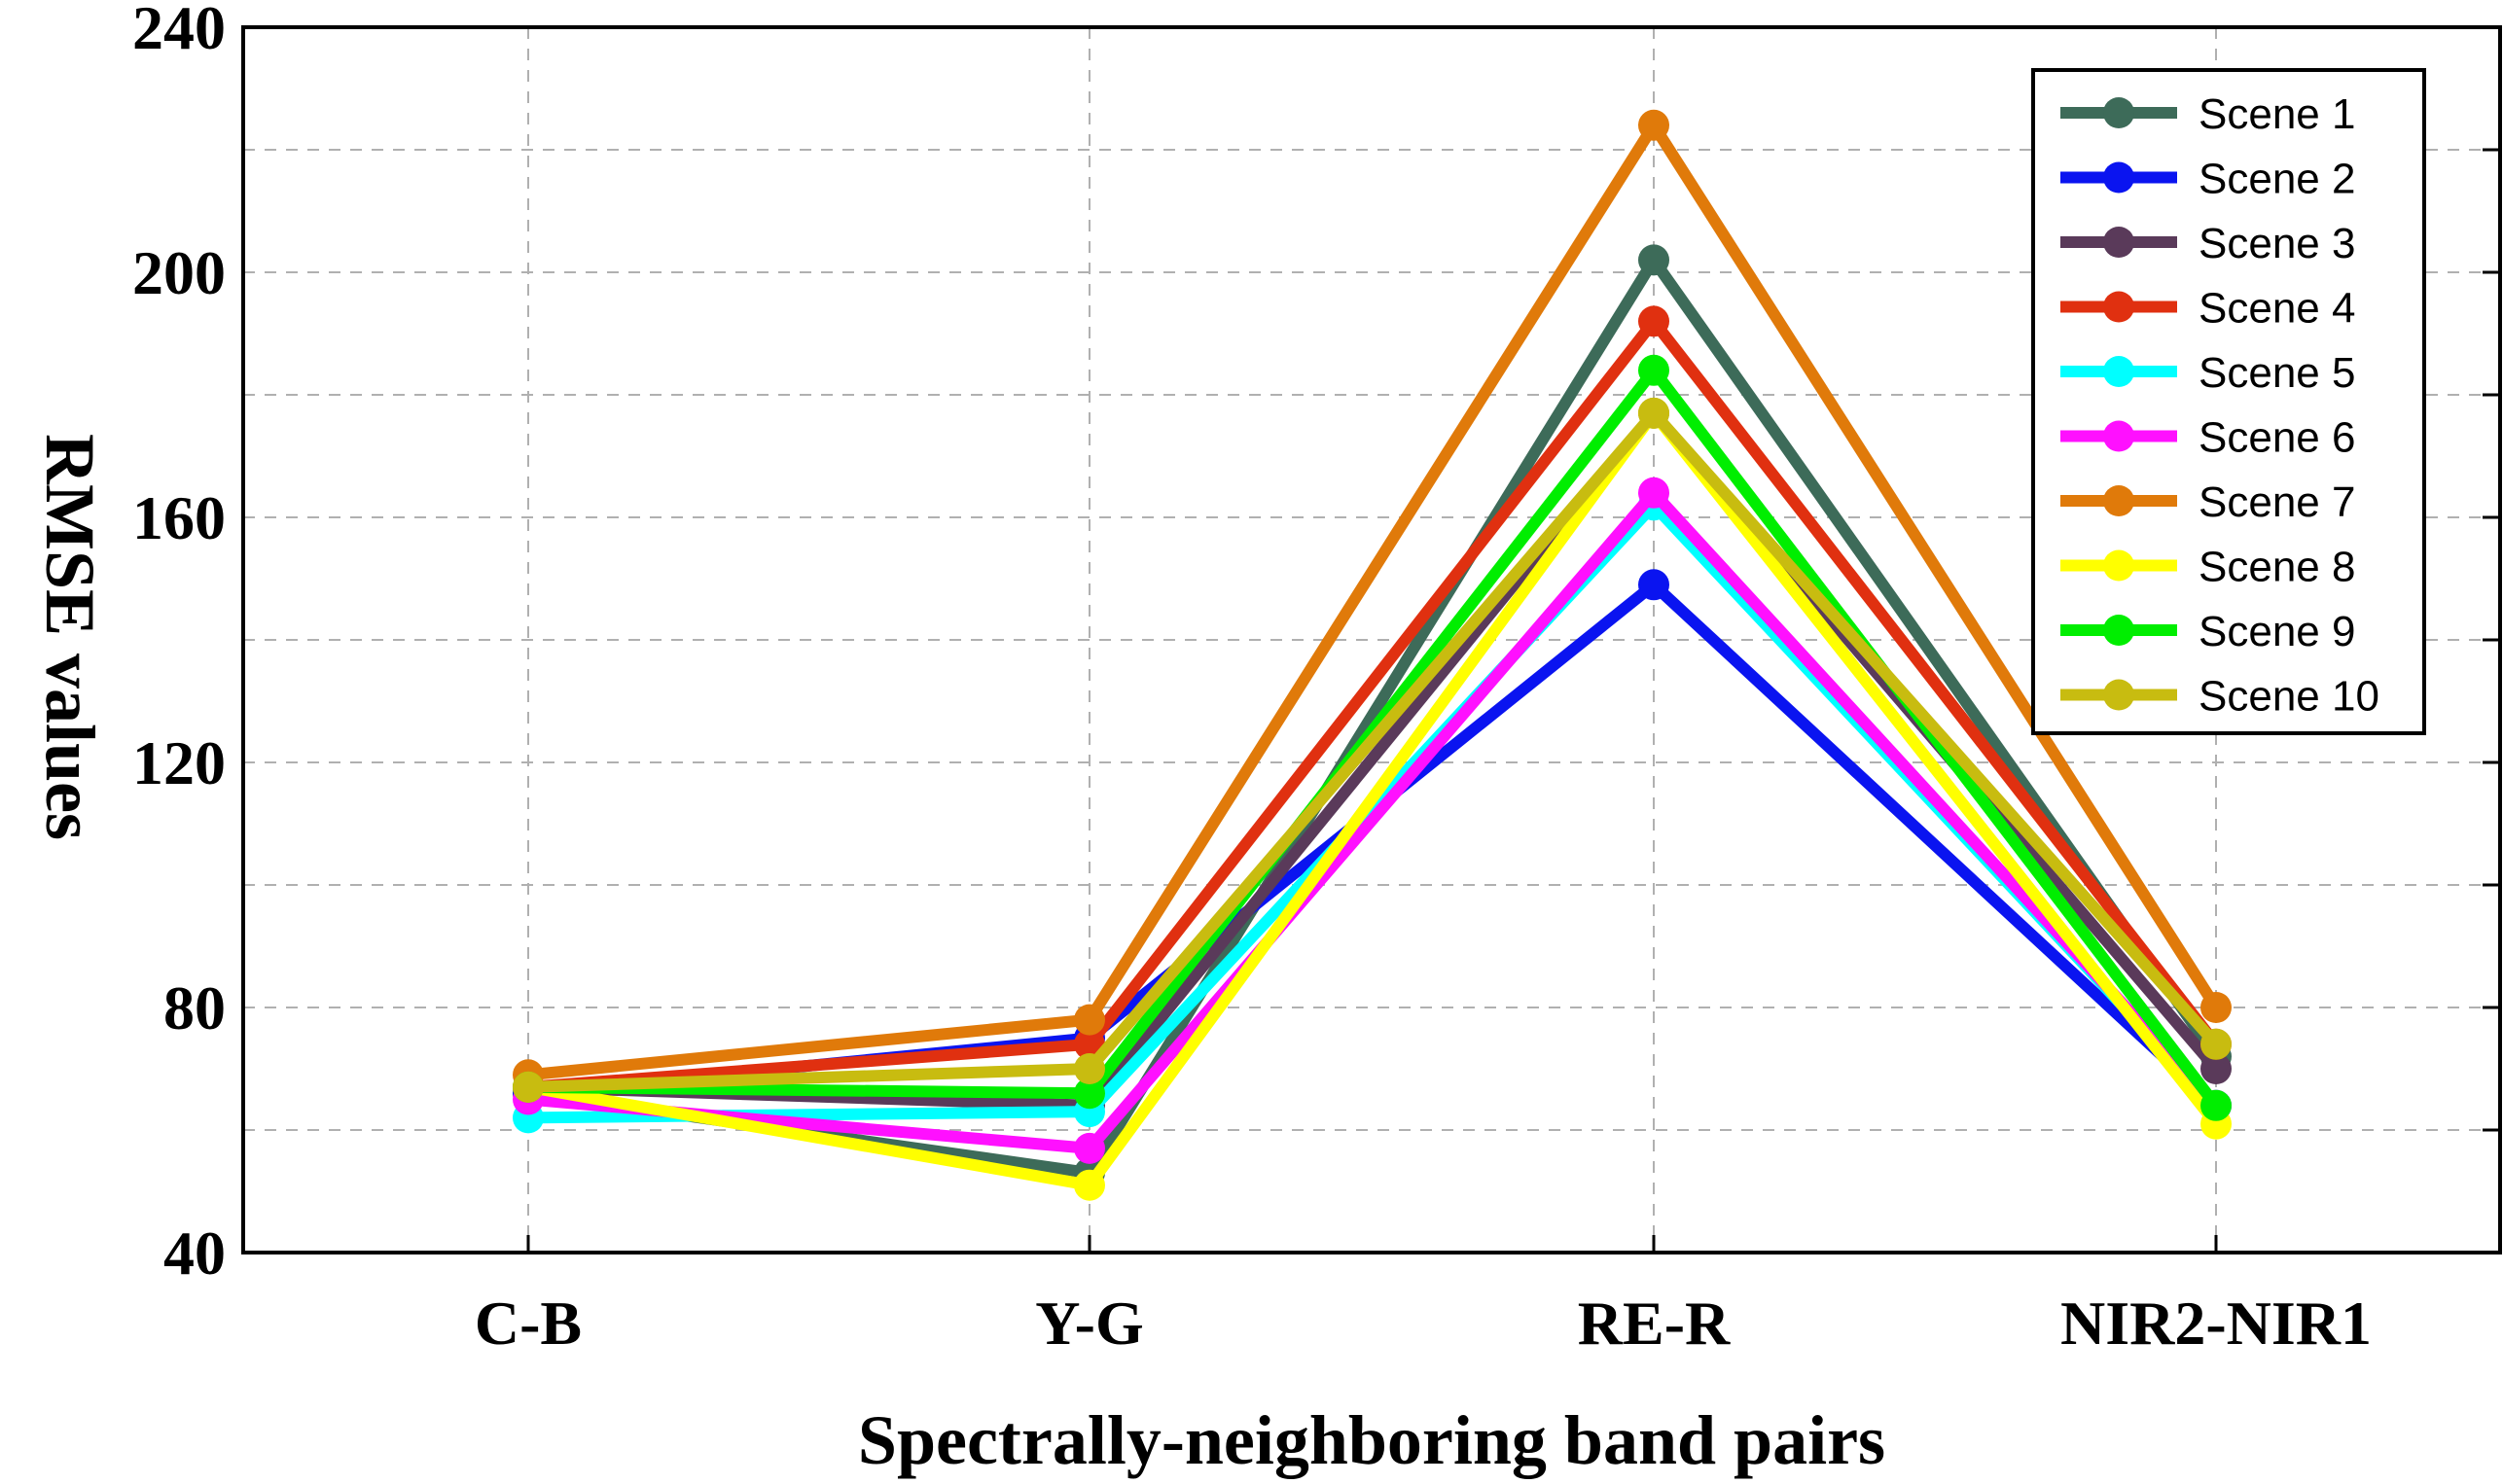 The width and height of the screenshot is (2503, 1484). What do you see at coordinates (2277, 180) in the screenshot?
I see `legend-label: Scene 2` at bounding box center [2277, 180].